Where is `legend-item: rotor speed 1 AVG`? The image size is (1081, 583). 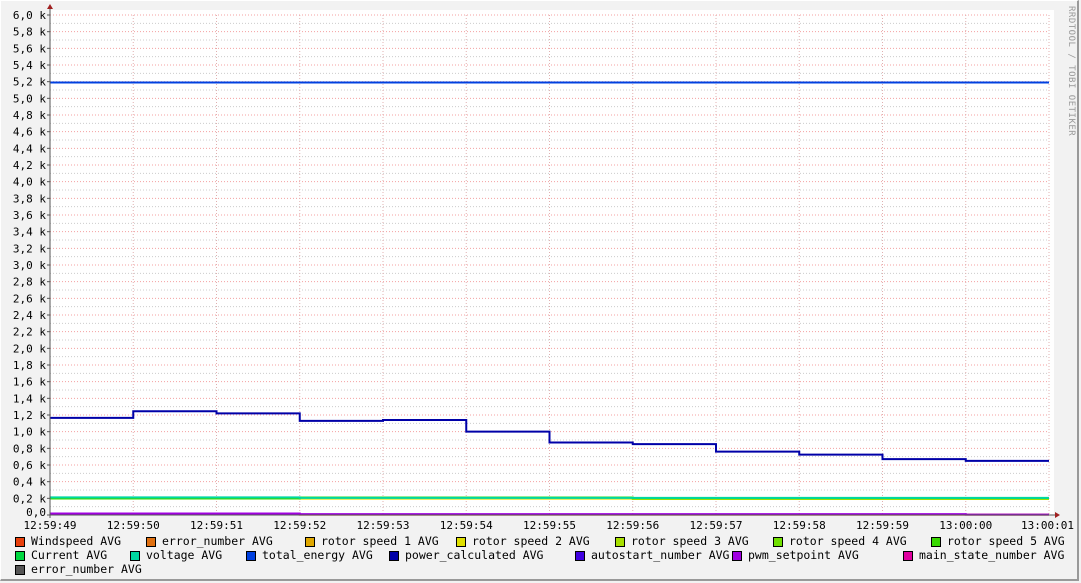 legend-item: rotor speed 1 AVG is located at coordinates (372, 541).